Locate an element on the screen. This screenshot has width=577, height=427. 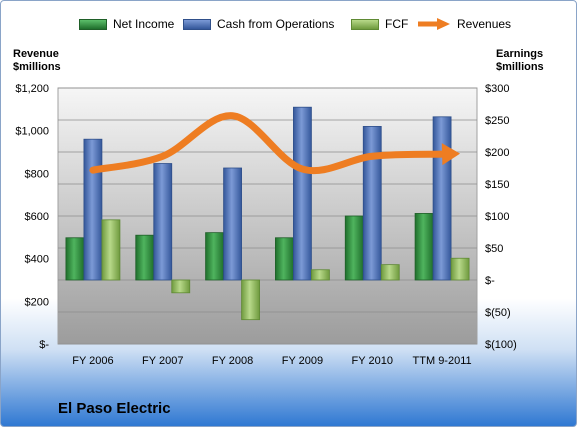
legend-label: Cash from Operations is located at coordinates (276, 24).